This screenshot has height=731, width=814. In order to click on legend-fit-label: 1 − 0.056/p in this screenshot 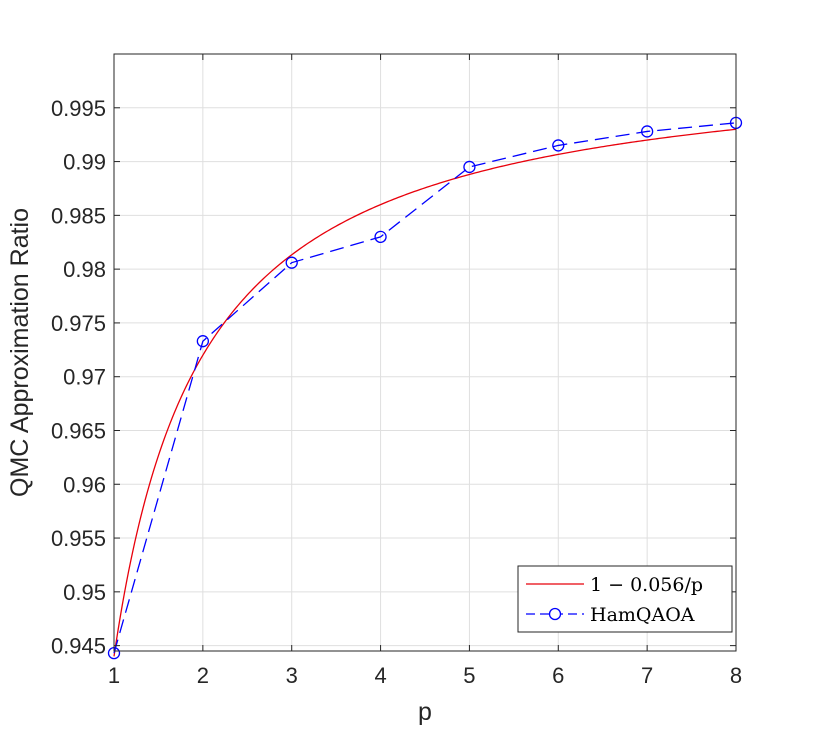, I will do `click(646, 585)`.